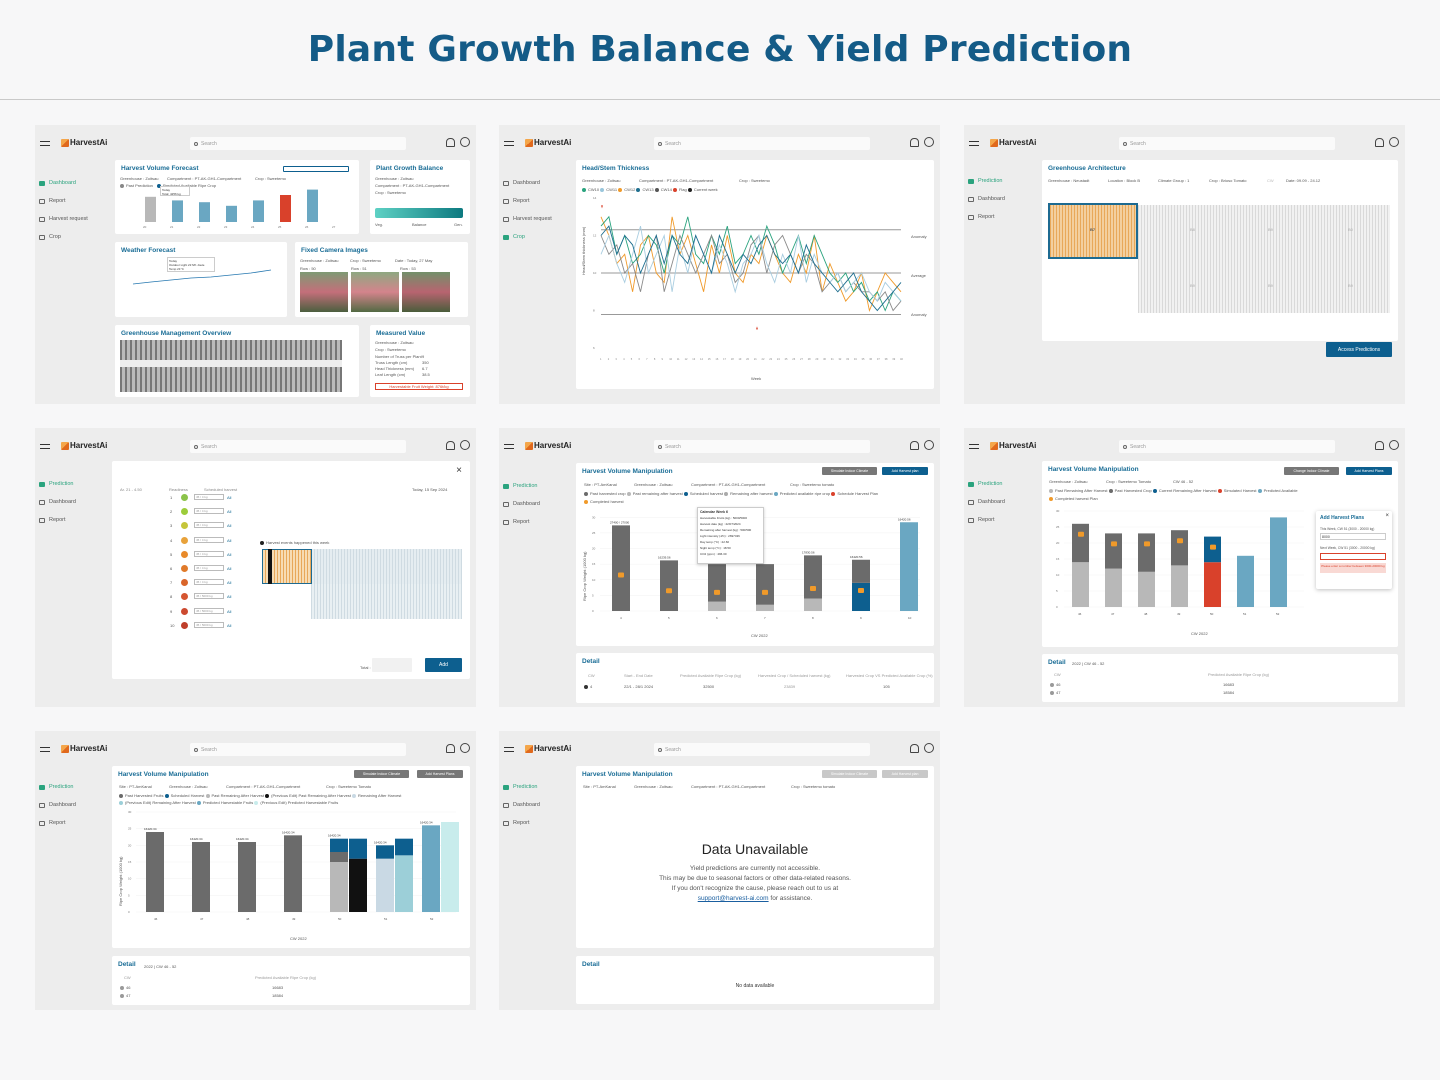 The height and width of the screenshot is (1080, 1440). Describe the element at coordinates (443, 665) in the screenshot. I see `add-button: Add` at that location.